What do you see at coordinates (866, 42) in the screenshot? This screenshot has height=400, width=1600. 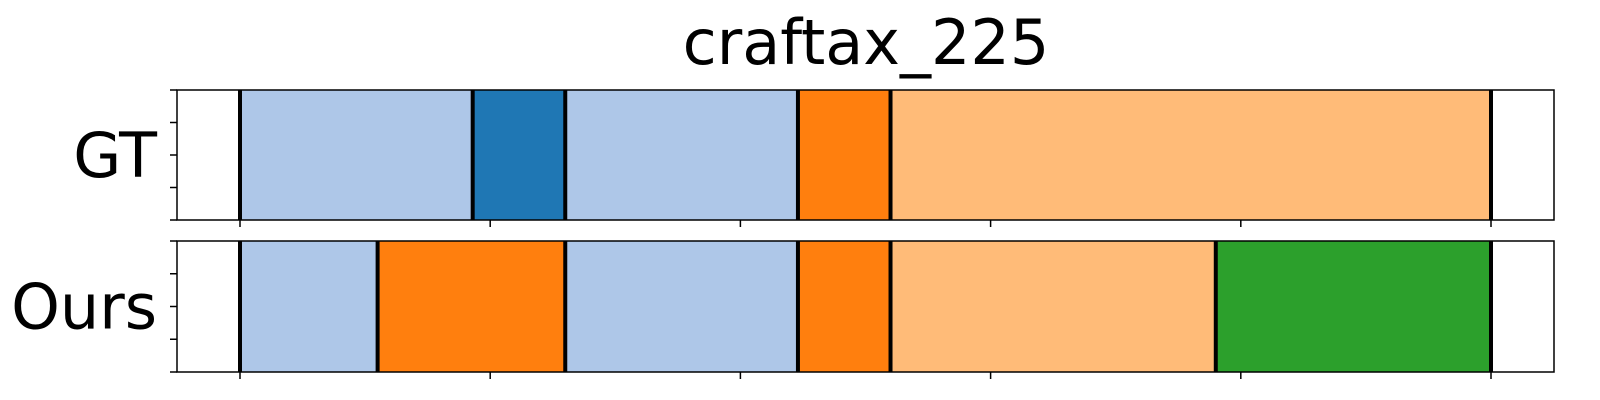 I see `chart-title: craftax_225` at bounding box center [866, 42].